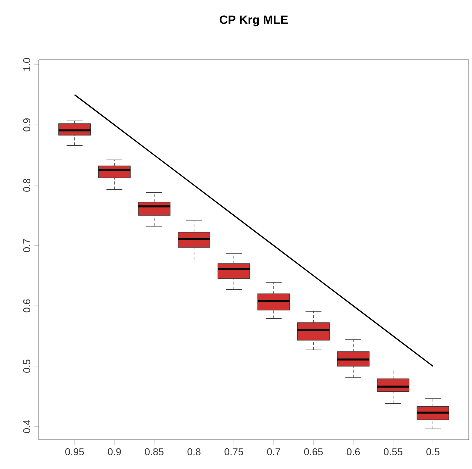 This screenshot has height=469, width=472. What do you see at coordinates (194, 452) in the screenshot?
I see `x-tick-label: 0.8` at bounding box center [194, 452].